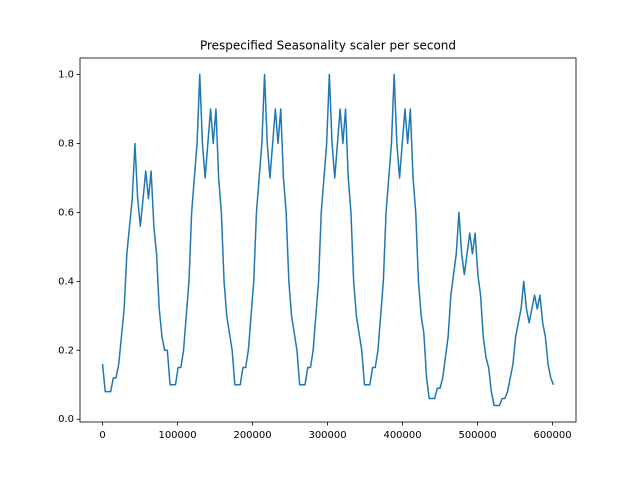 The height and width of the screenshot is (480, 640). Describe the element at coordinates (477, 435) in the screenshot. I see `x-tick-label: 500000` at that location.